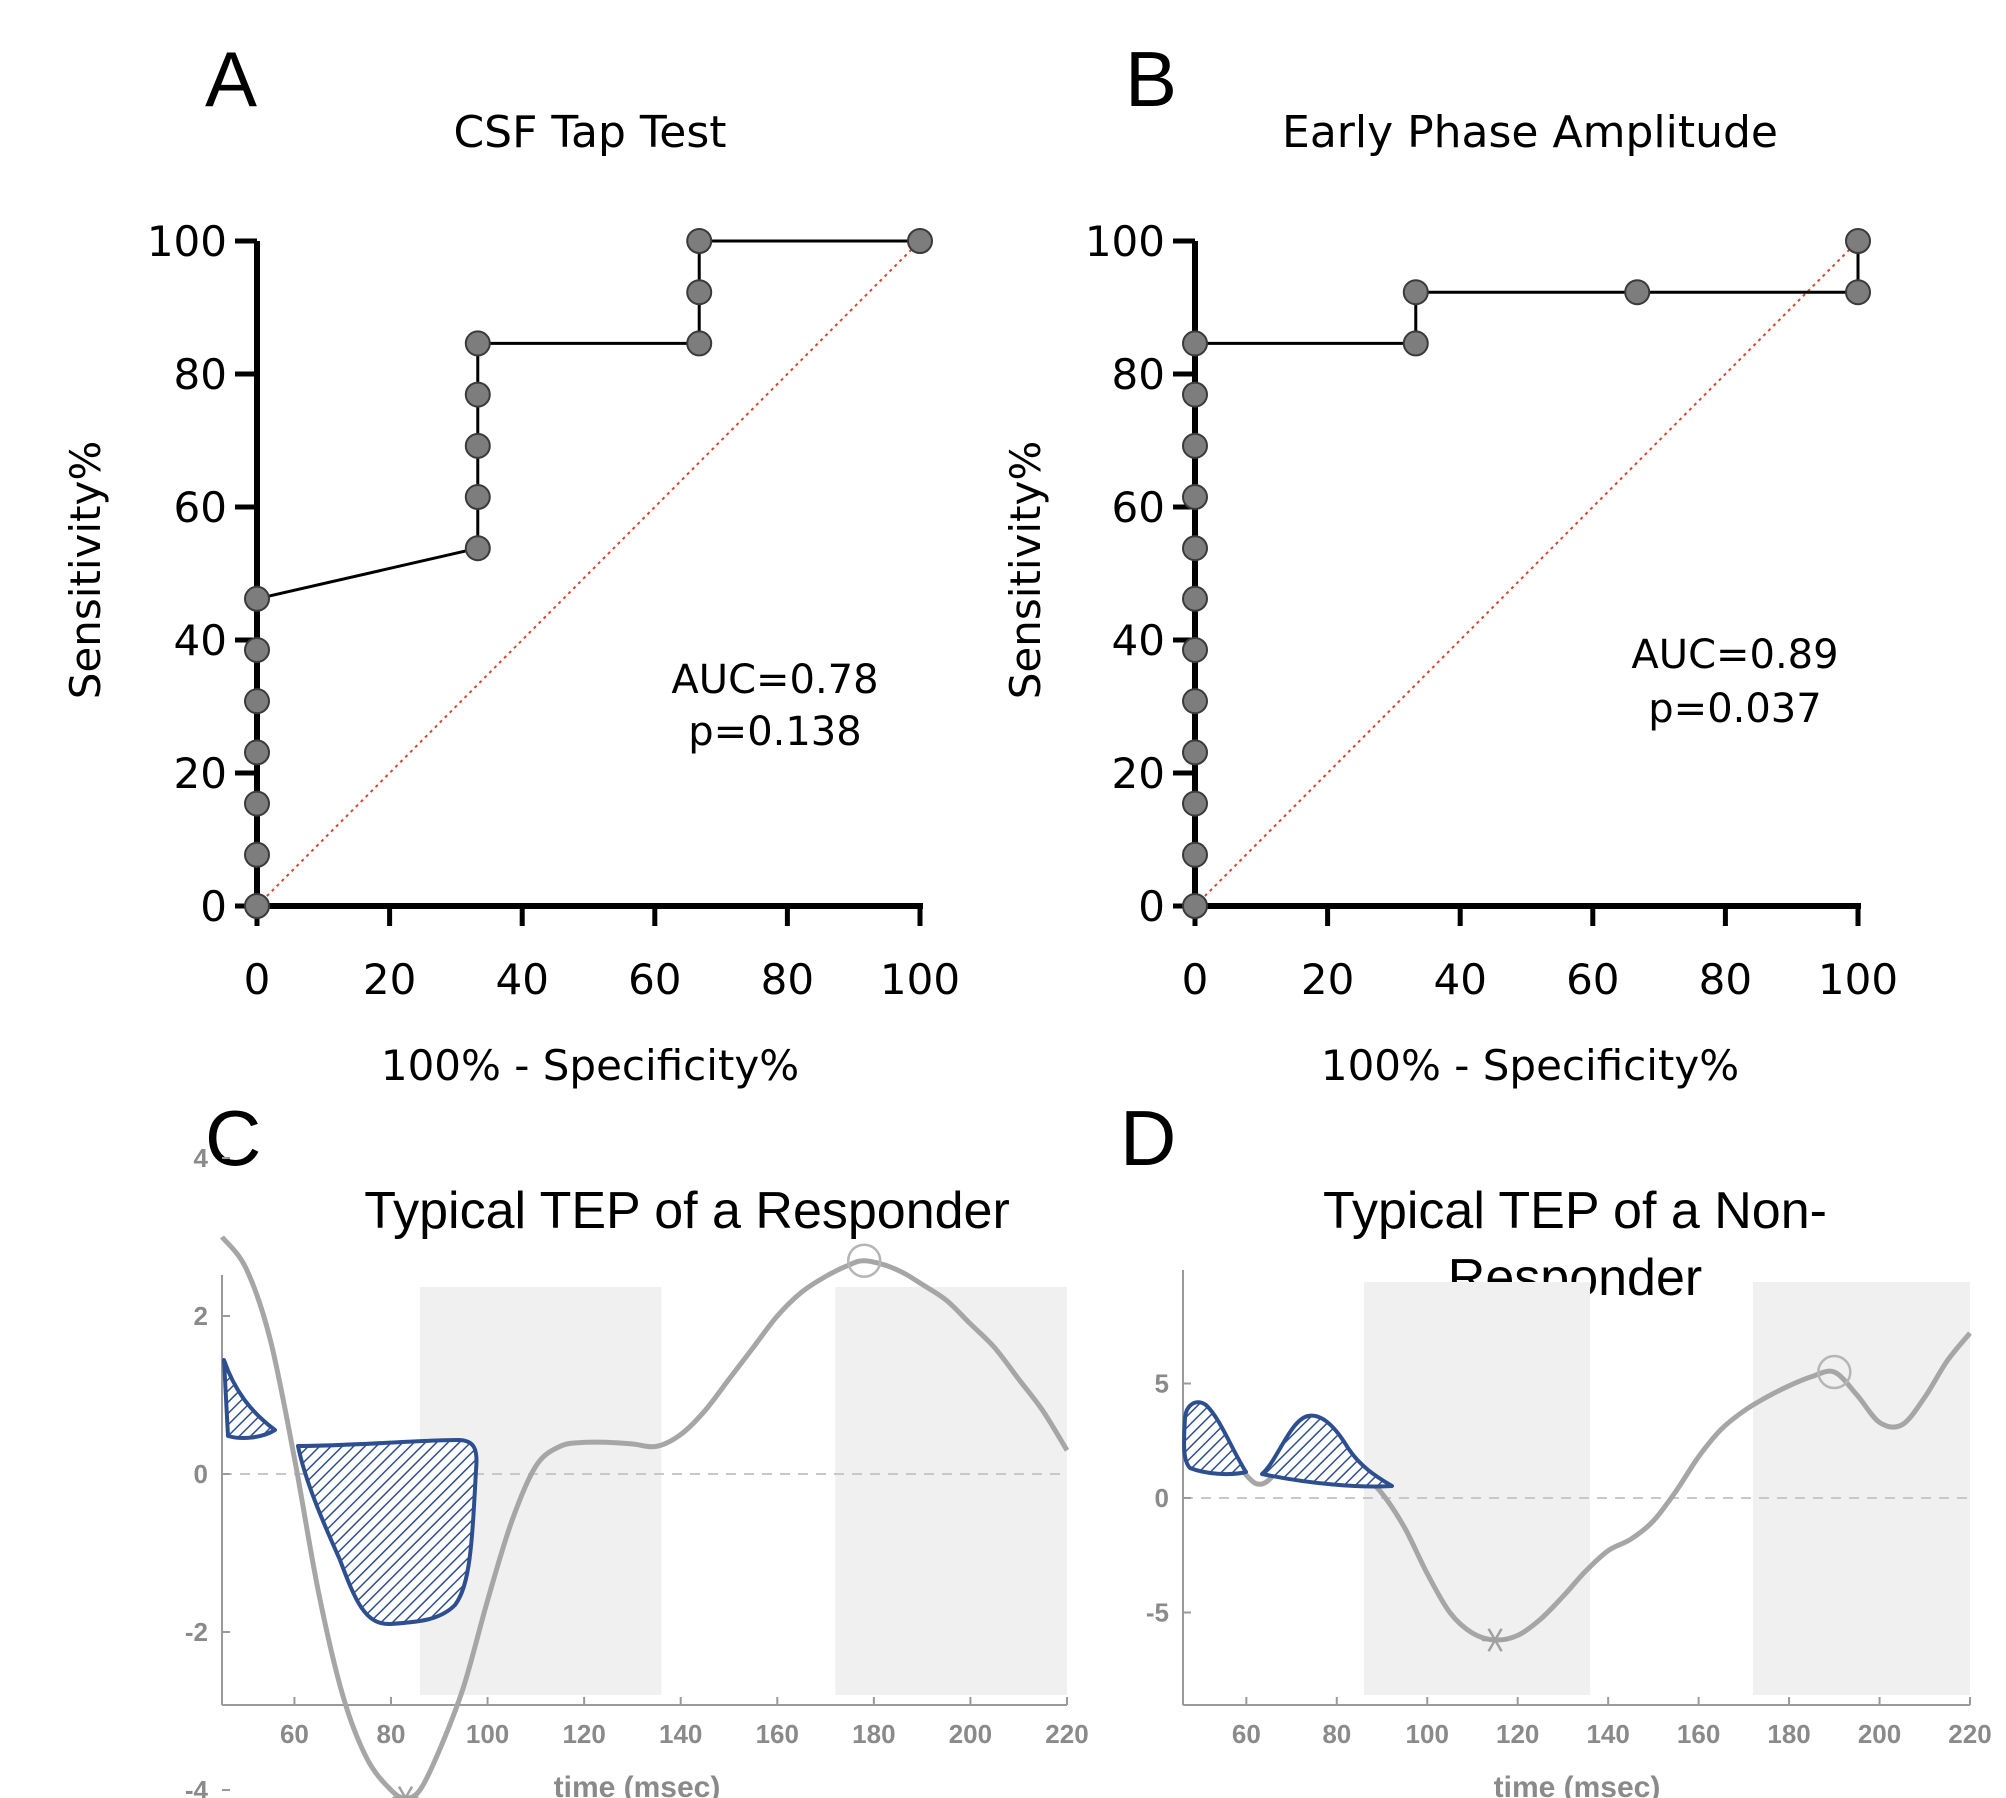  Describe the element at coordinates (687, 1211) in the screenshot. I see `chart-title: Typical TEP of a Responder` at that location.